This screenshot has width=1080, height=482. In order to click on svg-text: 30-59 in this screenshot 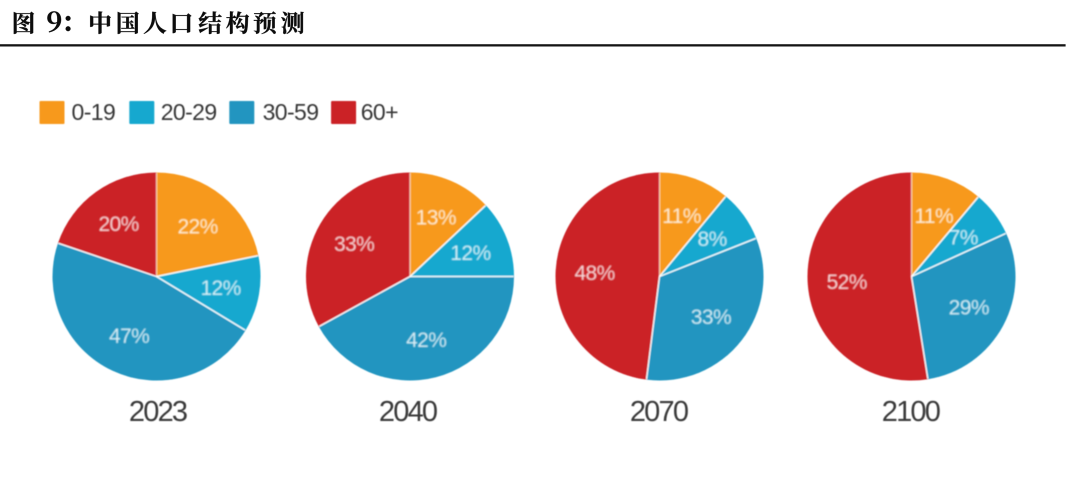, I will do `click(291, 112)`.